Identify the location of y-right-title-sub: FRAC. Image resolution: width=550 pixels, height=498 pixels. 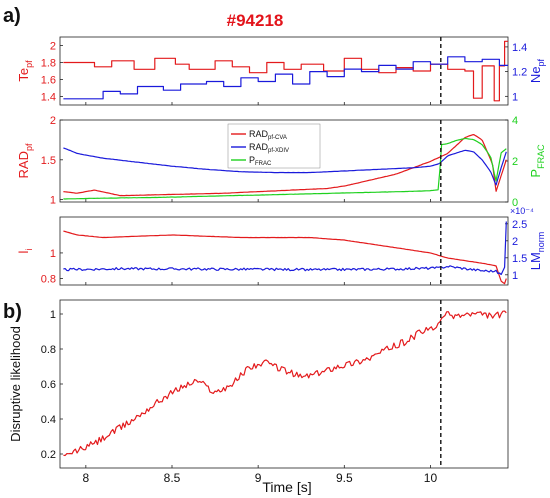
(541, 156).